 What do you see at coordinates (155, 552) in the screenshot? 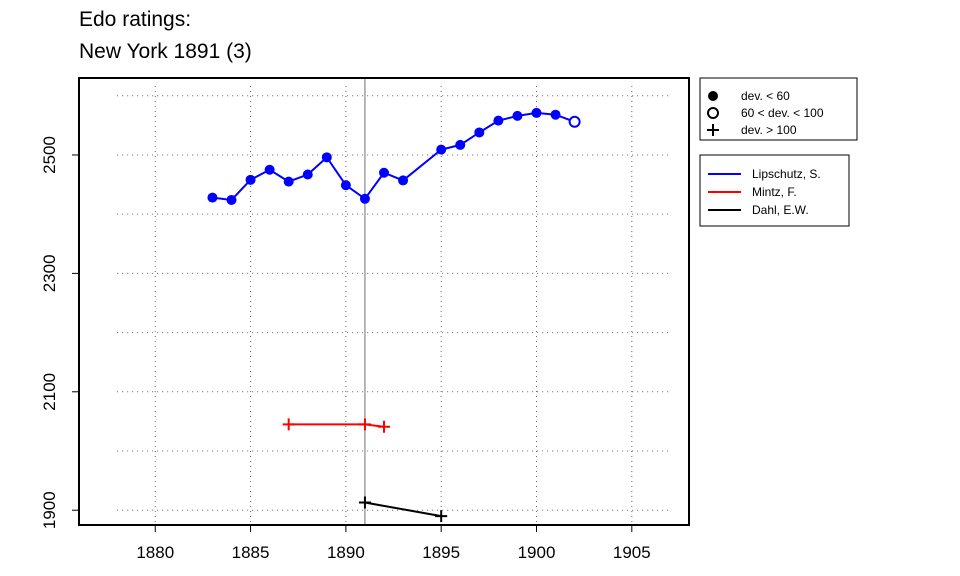
I see `x-tick-label: 1880` at bounding box center [155, 552].